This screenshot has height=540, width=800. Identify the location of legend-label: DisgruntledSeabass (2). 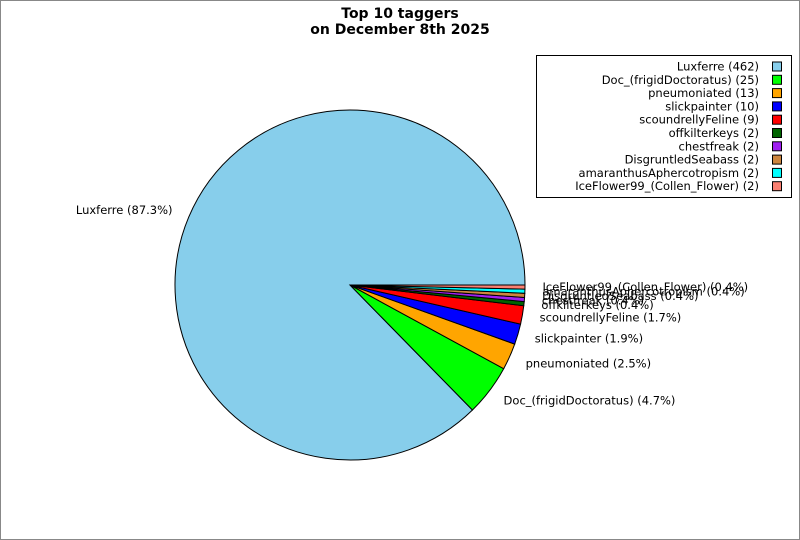
(692, 160).